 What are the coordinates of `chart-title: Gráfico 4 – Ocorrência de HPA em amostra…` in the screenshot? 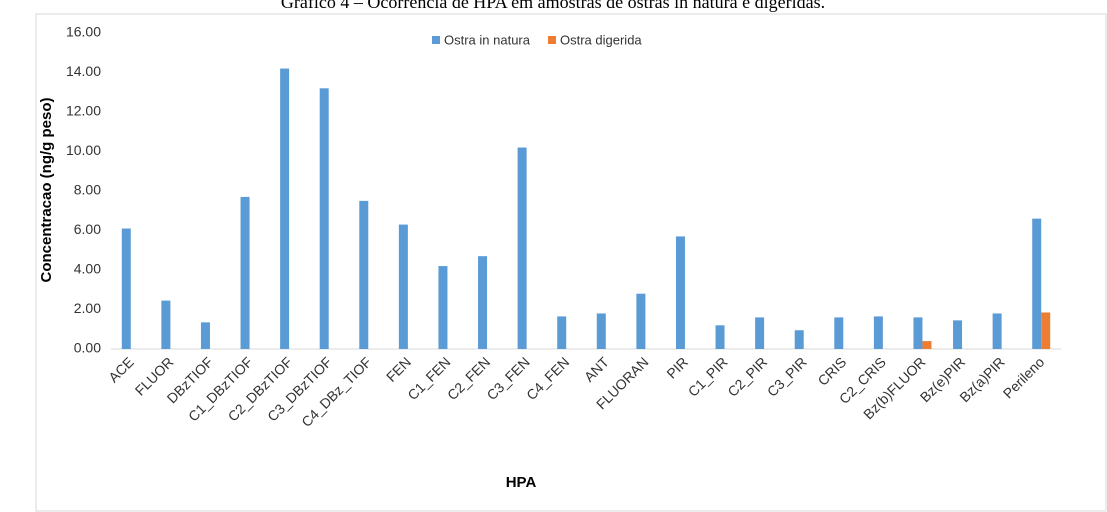 It's located at (553, 6).